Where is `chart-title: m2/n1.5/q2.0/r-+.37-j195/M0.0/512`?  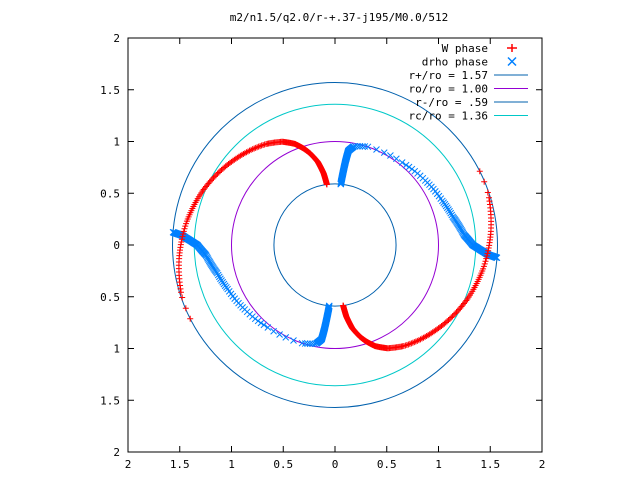
chart-title: m2/n1.5/q2.0/r-+.37-j195/M0.0/512 is located at coordinates (339, 17).